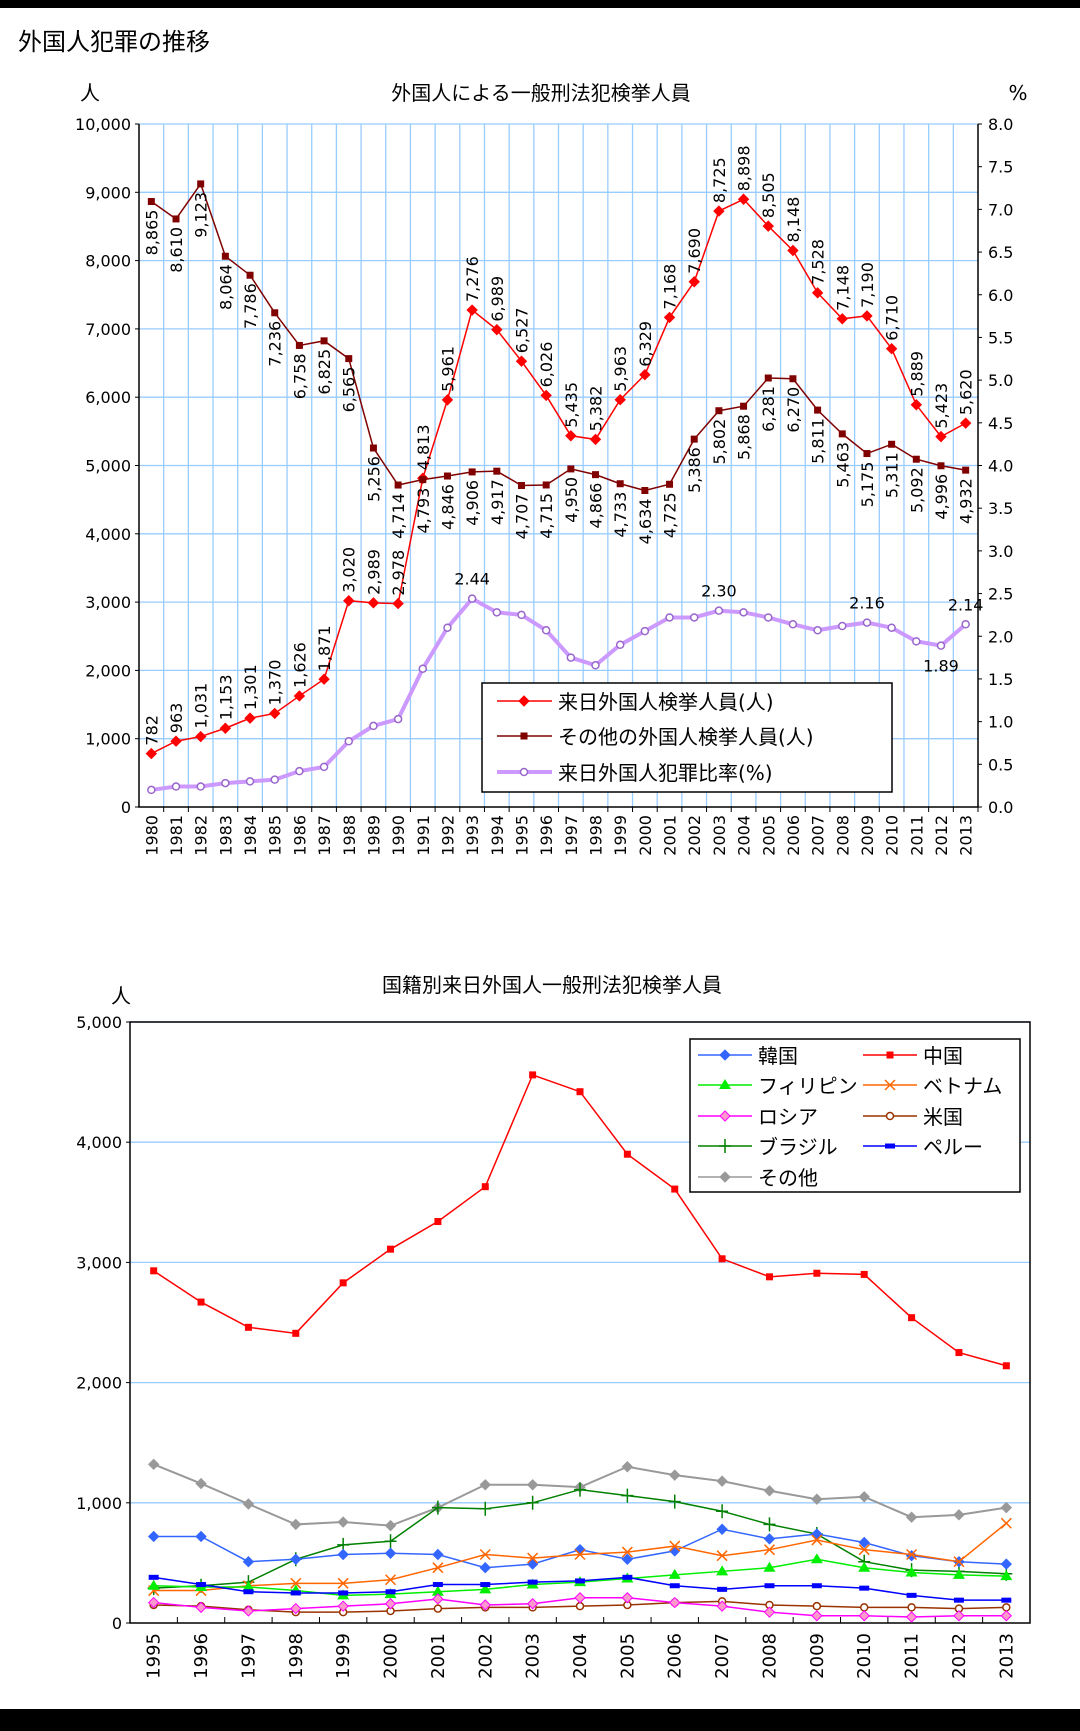 This screenshot has height=1731, width=1080. I want to click on chart-title: 国籍別来日外国人一般刑法犯検挙人員, so click(552, 985).